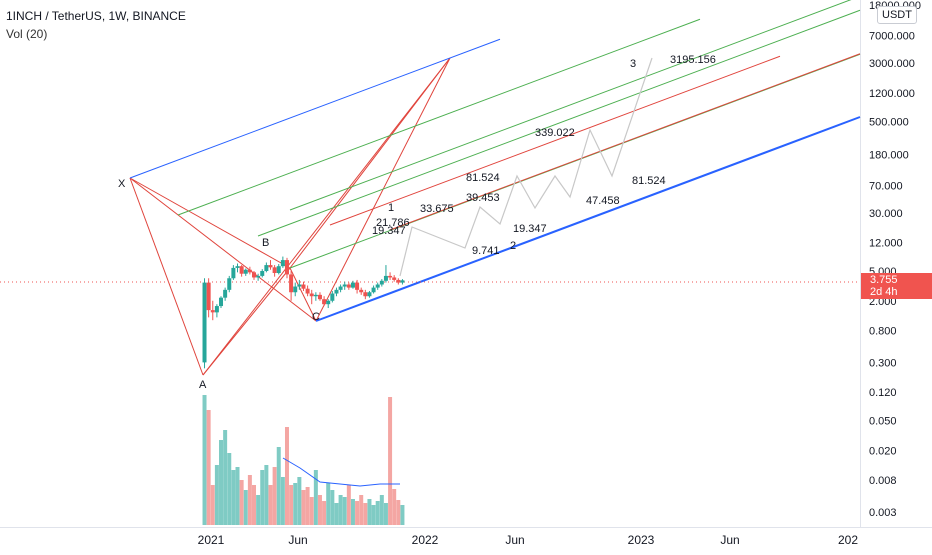 This screenshot has width=932, height=555. What do you see at coordinates (122, 184) in the screenshot?
I see `pattern-point-label: X` at bounding box center [122, 184].